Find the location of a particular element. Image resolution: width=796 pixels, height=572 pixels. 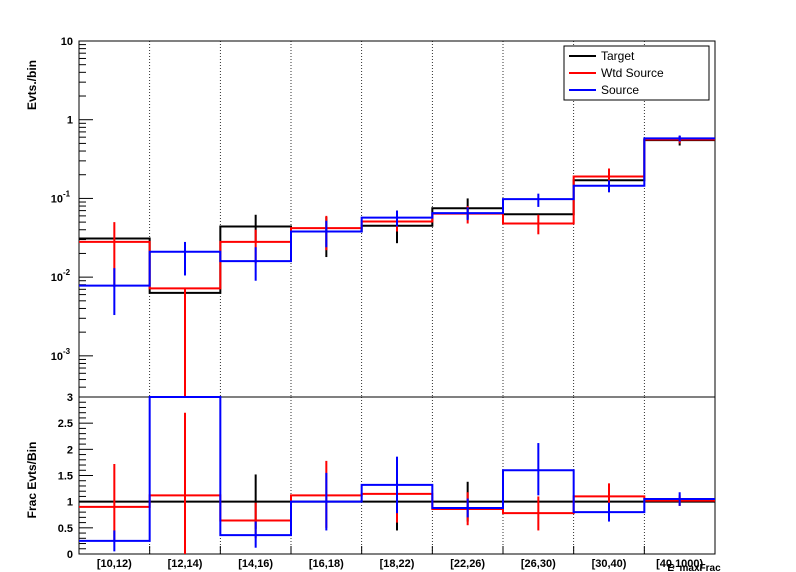

bottom-x-tick-label: [12,14) is located at coordinates (185, 564).